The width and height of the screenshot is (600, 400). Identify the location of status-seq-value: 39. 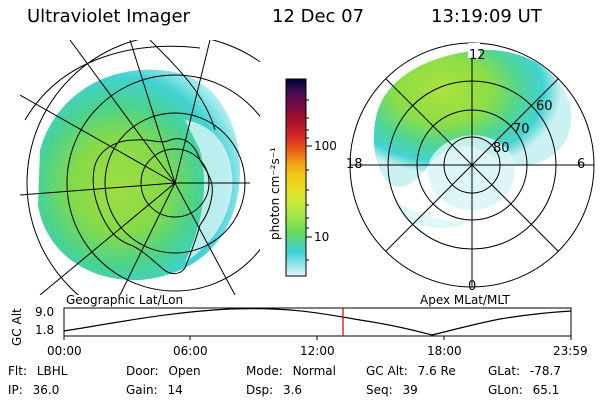
(410, 390).